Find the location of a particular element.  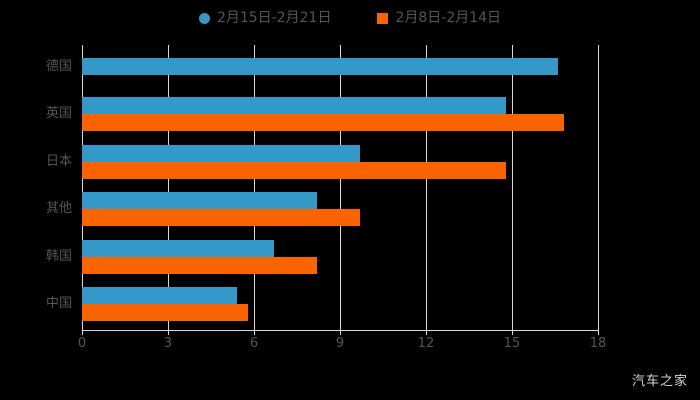

legend-swatch-orange-icon is located at coordinates (383, 18).